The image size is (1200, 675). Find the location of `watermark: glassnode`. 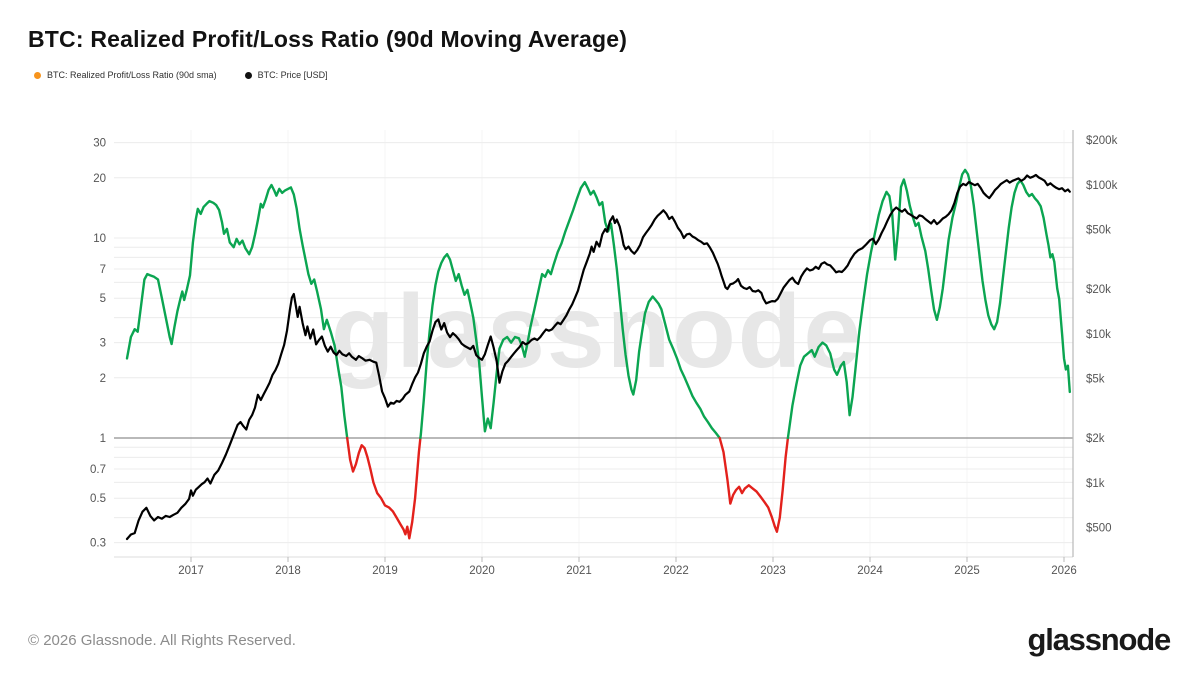

watermark: glassnode is located at coordinates (597, 332).